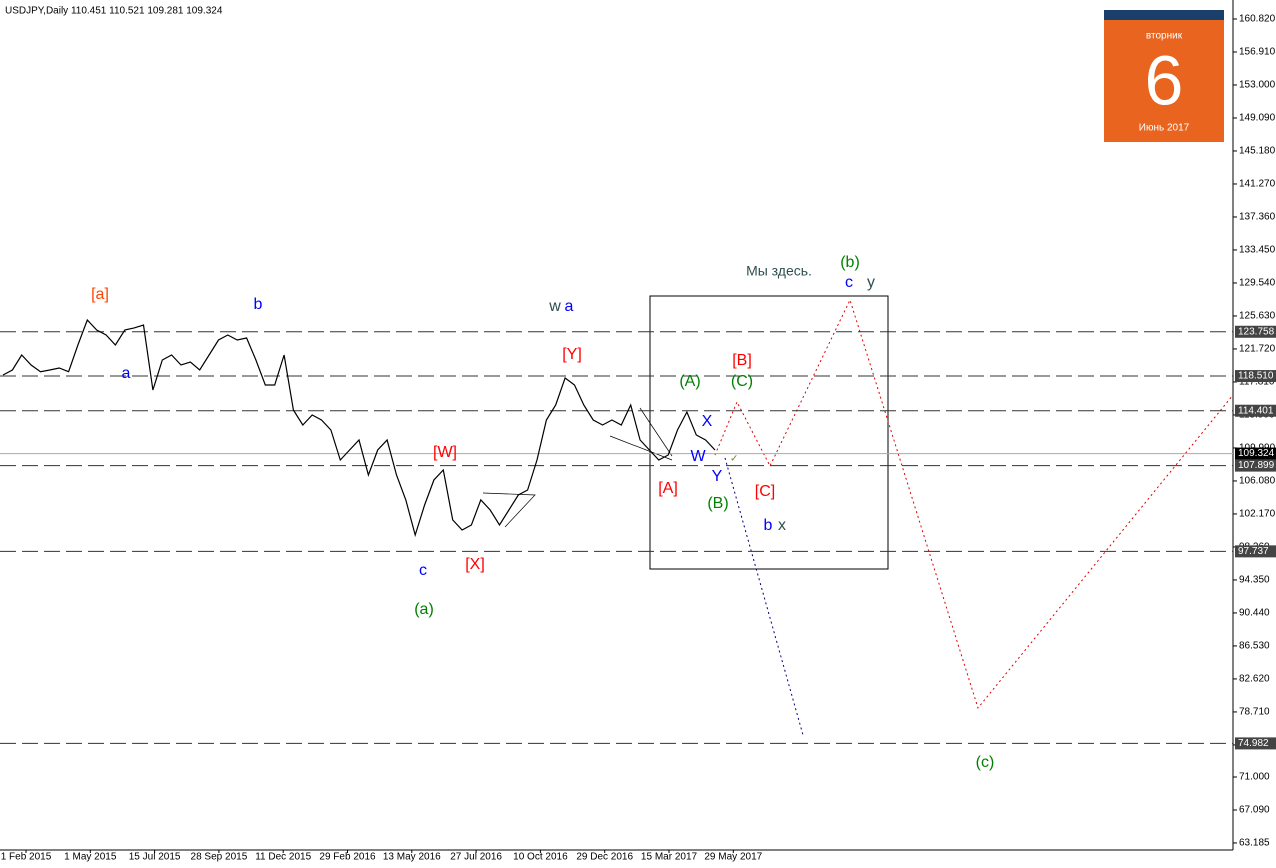 Image resolution: width=1276 pixels, height=868 pixels. Describe the element at coordinates (26, 857) in the screenshot. I see `x-tick-label: 1 Feb 2015` at that location.